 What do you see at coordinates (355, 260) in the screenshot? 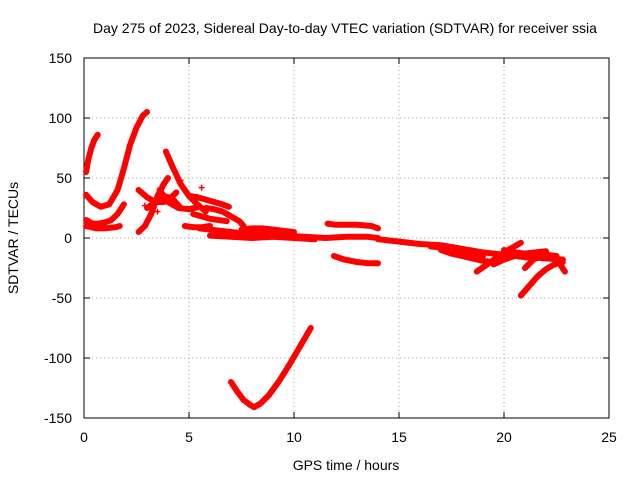
I see `series-arc18` at bounding box center [355, 260].